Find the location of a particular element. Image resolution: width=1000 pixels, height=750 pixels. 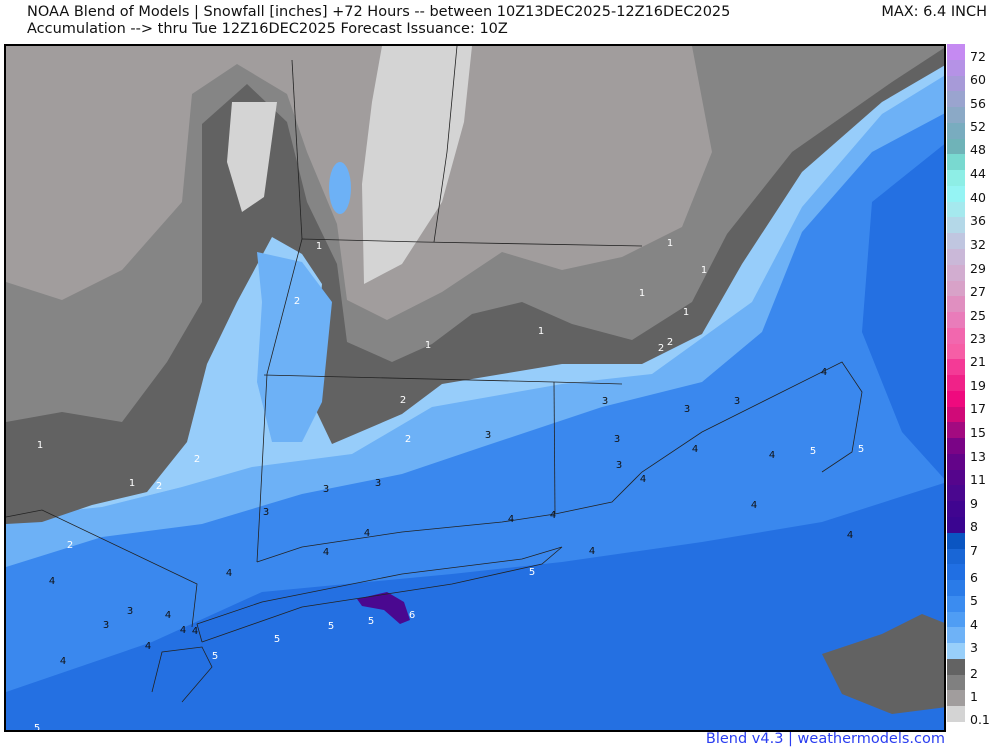

colorbar-label: 13 is located at coordinates (978, 456).